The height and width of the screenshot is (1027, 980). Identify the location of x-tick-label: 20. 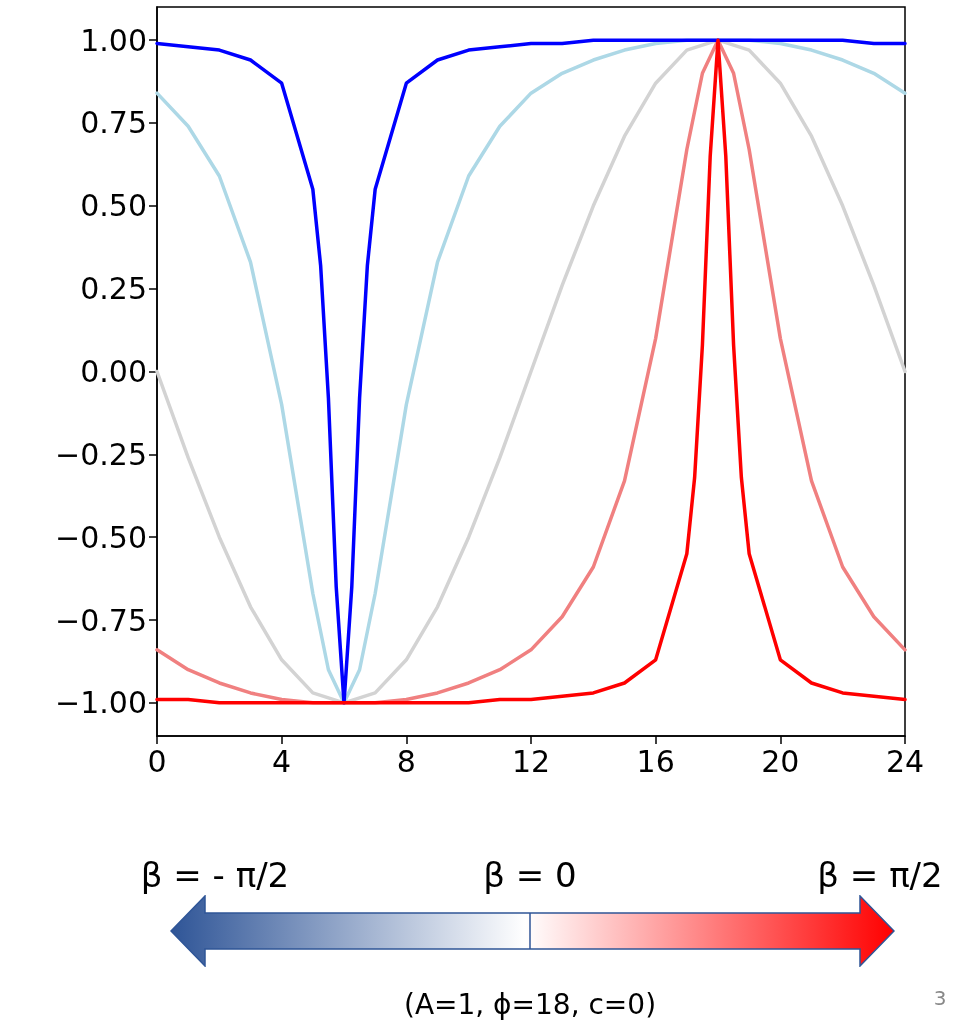
(780, 761).